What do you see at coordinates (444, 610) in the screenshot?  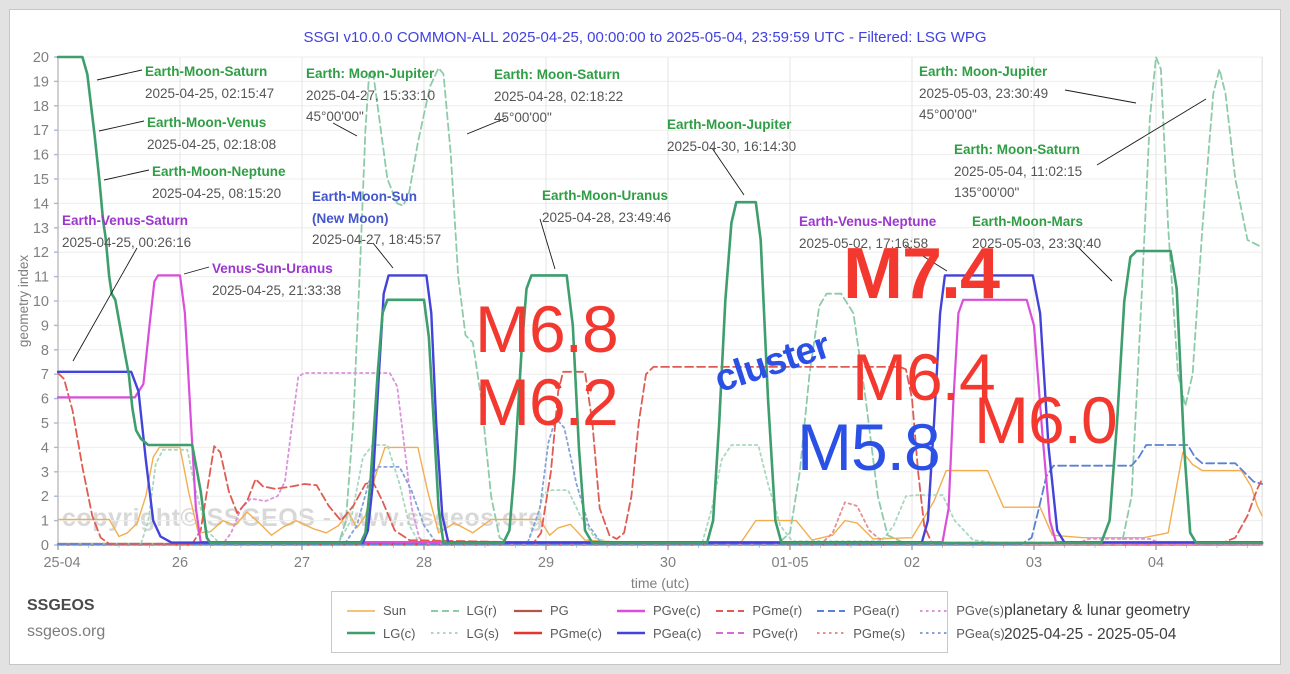 I see `legend-line-lg-r` at bounding box center [444, 610].